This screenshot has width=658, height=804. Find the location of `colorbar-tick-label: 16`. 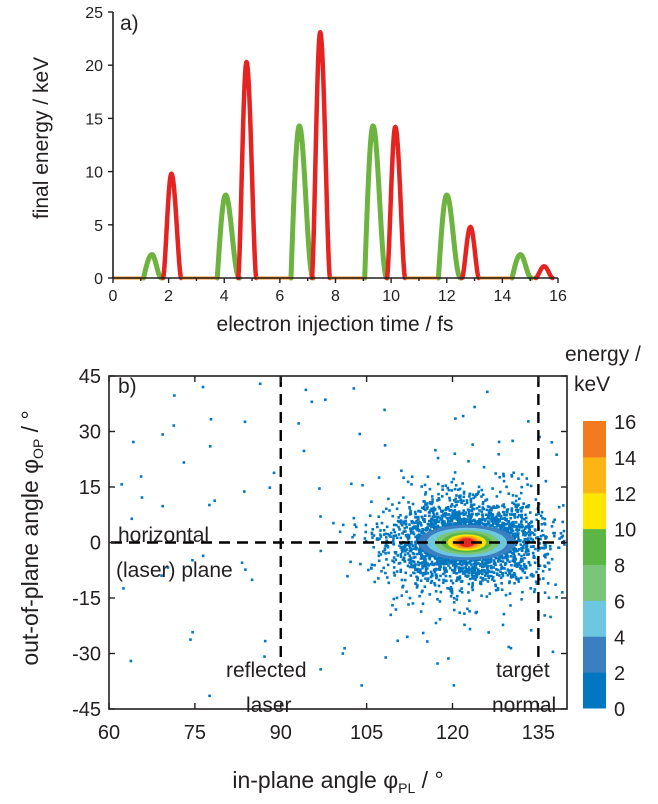

colorbar-tick-label: 16 is located at coordinates (625, 423).